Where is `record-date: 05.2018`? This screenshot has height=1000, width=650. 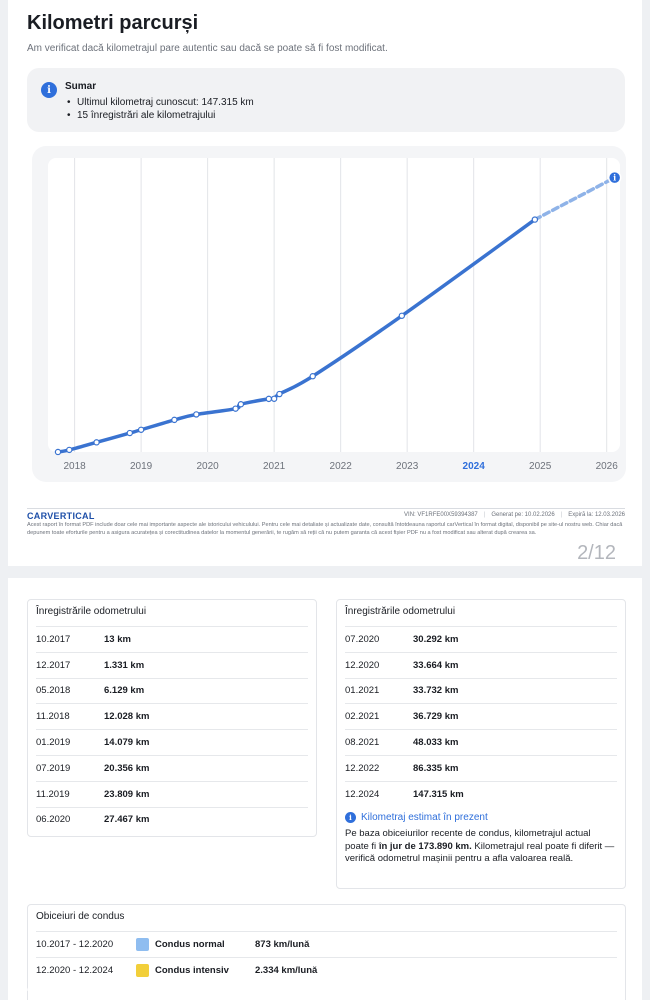
record-date: 05.2018 is located at coordinates (53, 691).